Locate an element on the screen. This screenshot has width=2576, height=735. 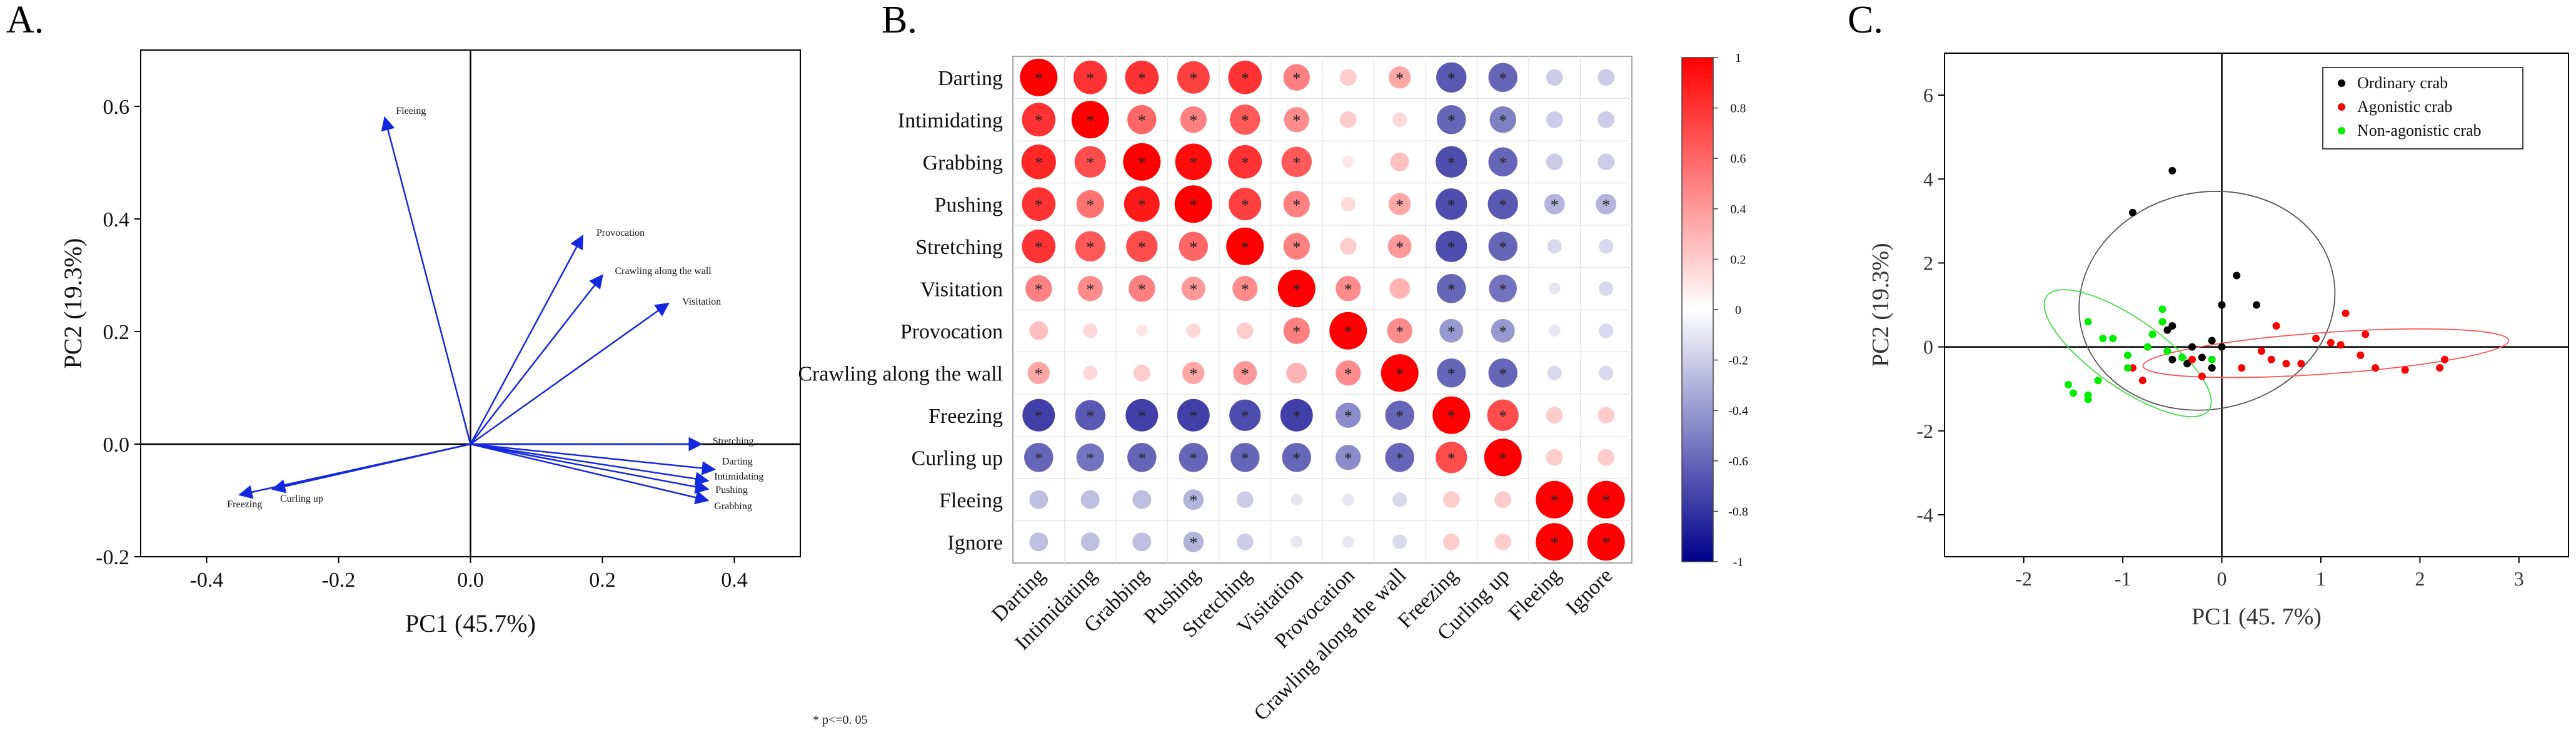
y-tick-label: 6 is located at coordinates (1928, 95).